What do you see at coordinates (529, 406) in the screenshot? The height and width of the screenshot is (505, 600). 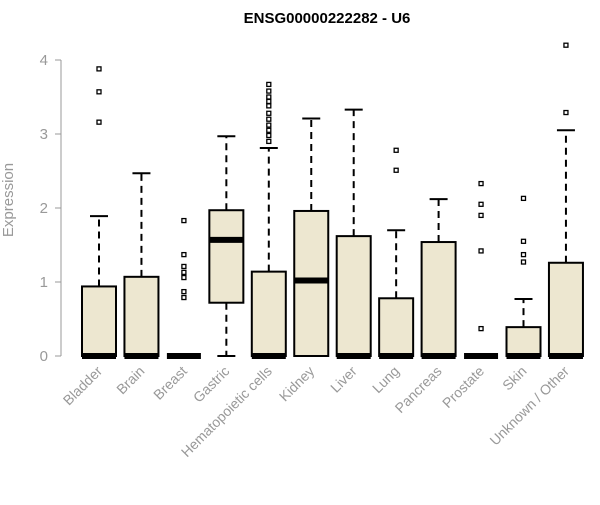 I see `x-category-label: Unknown / Other` at bounding box center [529, 406].